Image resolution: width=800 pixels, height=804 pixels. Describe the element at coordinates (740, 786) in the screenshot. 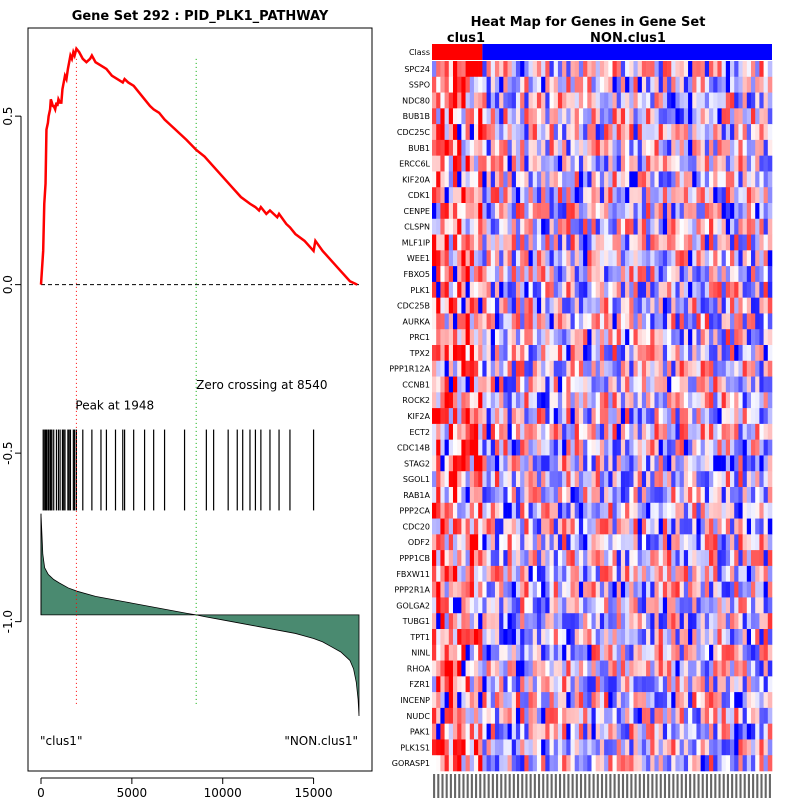

I see `sample-label` at that location.